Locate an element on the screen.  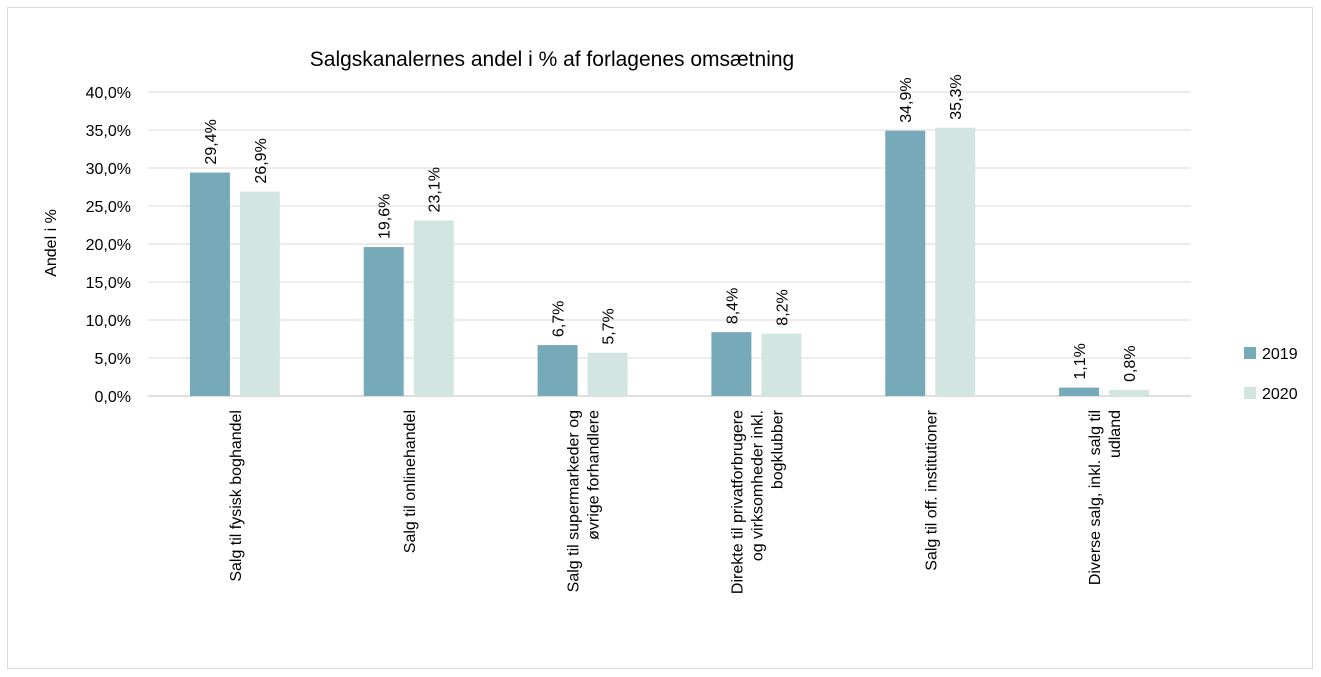
data-label: 5,7% is located at coordinates (609, 326).